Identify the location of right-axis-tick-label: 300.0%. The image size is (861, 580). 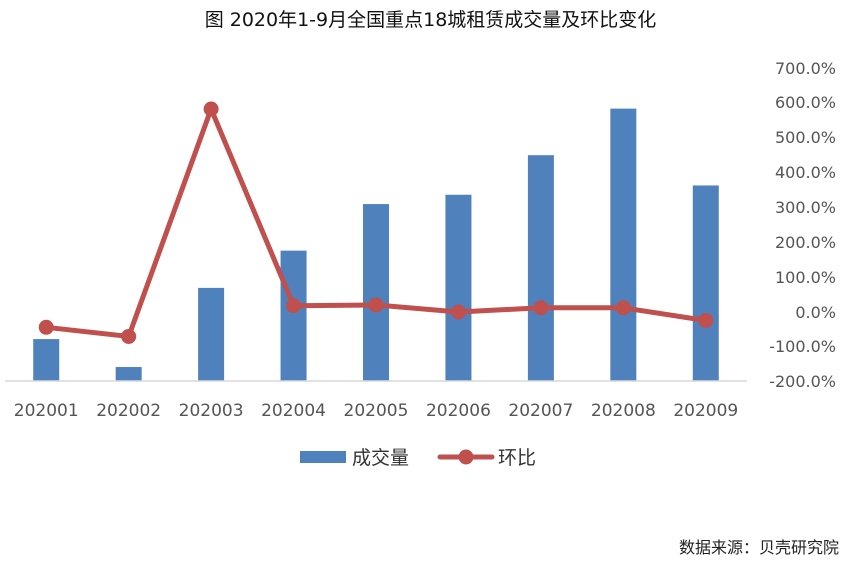
(805, 207).